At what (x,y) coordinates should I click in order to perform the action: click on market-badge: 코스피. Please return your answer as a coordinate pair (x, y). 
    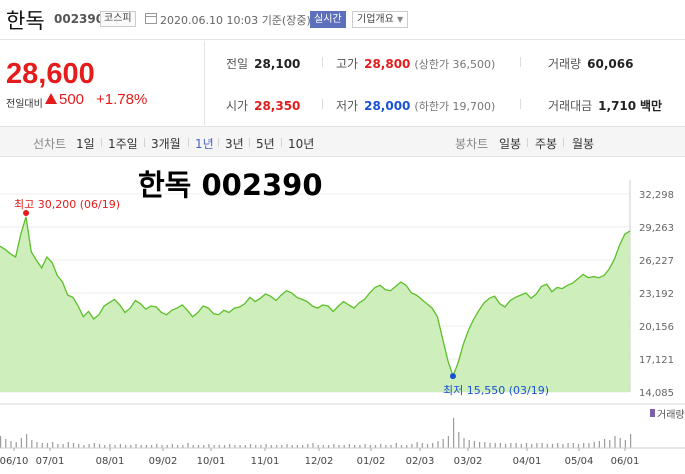
    Looking at the image, I should click on (118, 19).